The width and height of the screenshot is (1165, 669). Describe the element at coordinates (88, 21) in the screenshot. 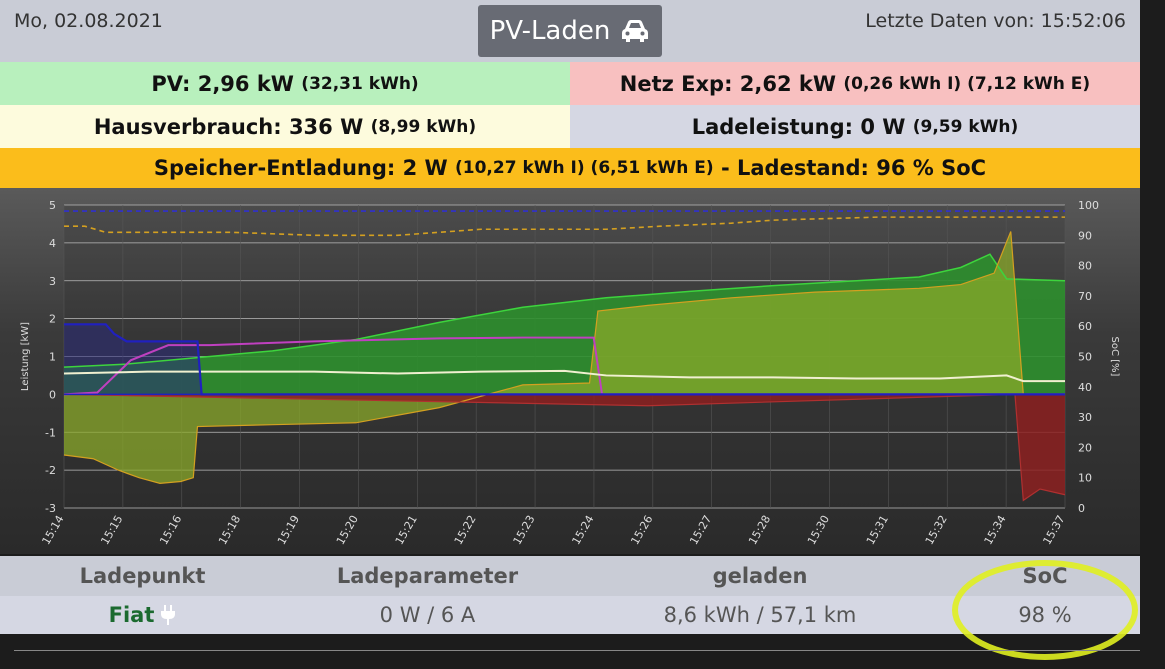

I see `date-label: Mo, 02.08.2021` at that location.